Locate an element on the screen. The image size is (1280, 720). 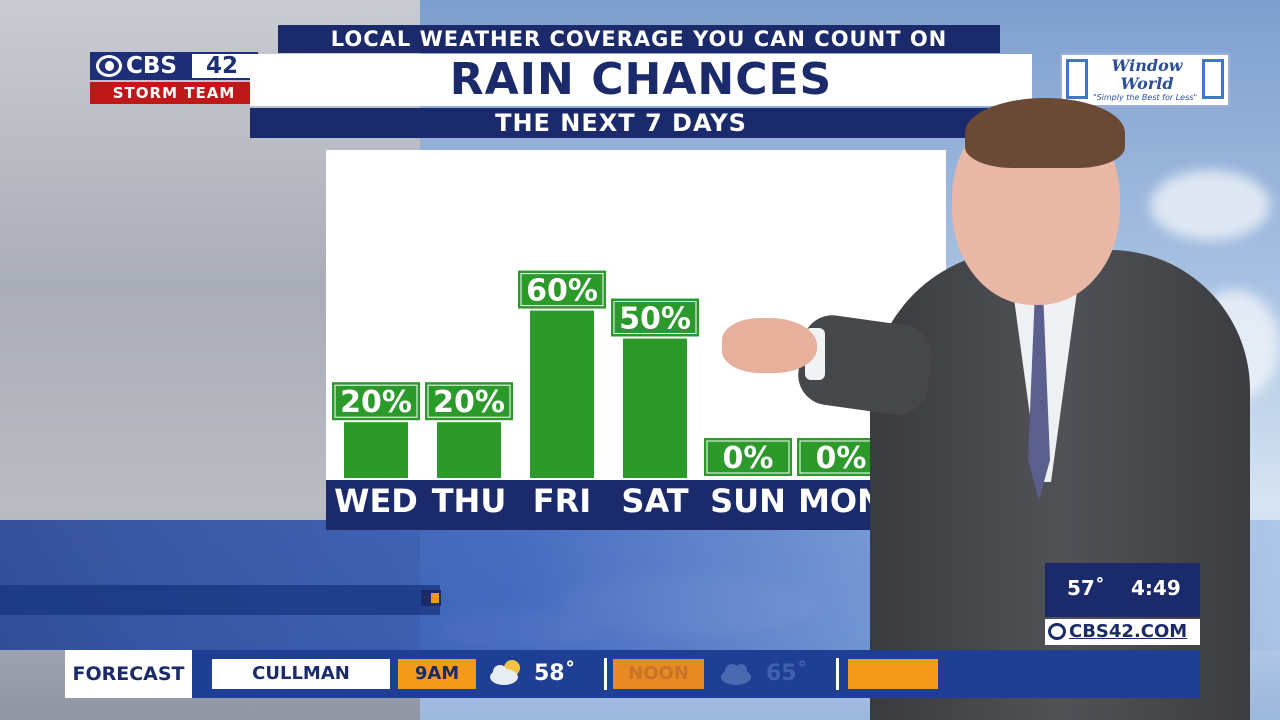
sponsor-name: Window World is located at coordinates (1147, 74).